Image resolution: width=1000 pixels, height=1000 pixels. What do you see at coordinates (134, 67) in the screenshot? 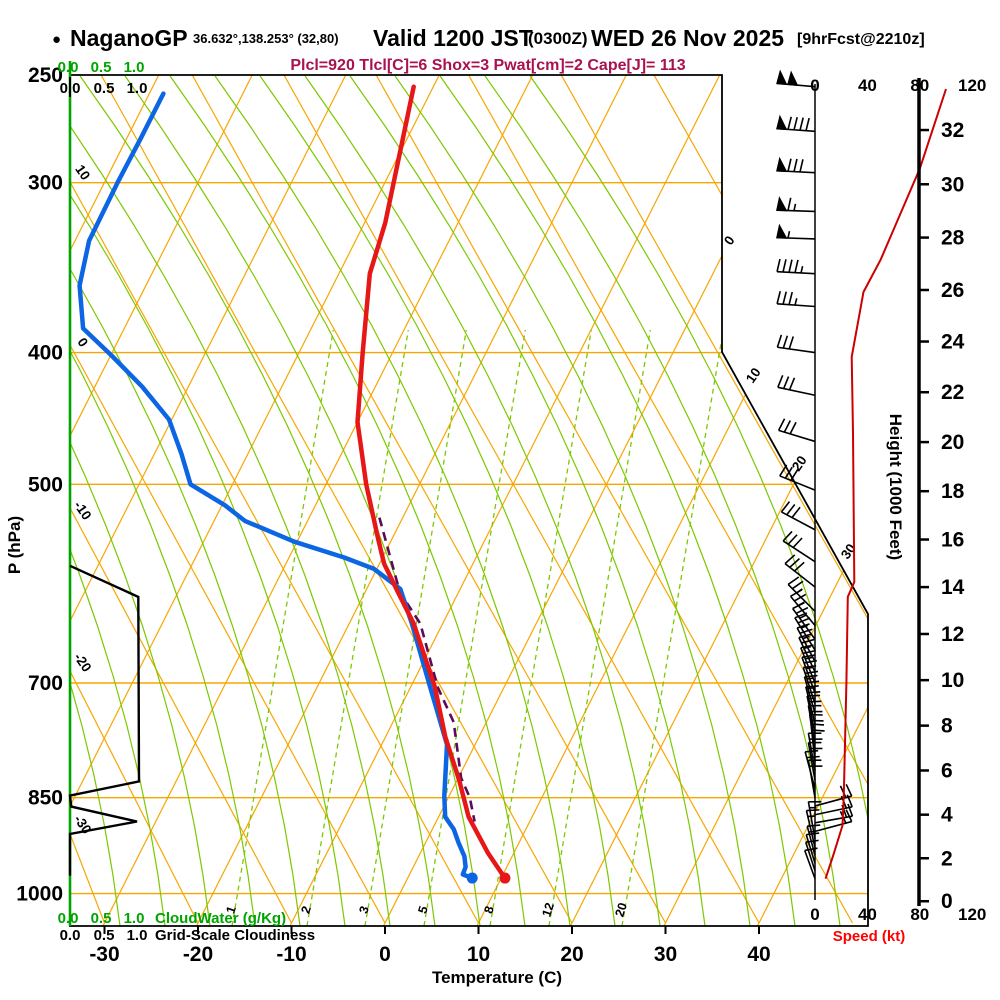
I see `cloudwater-scale-top-1: 1.0` at bounding box center [134, 67].